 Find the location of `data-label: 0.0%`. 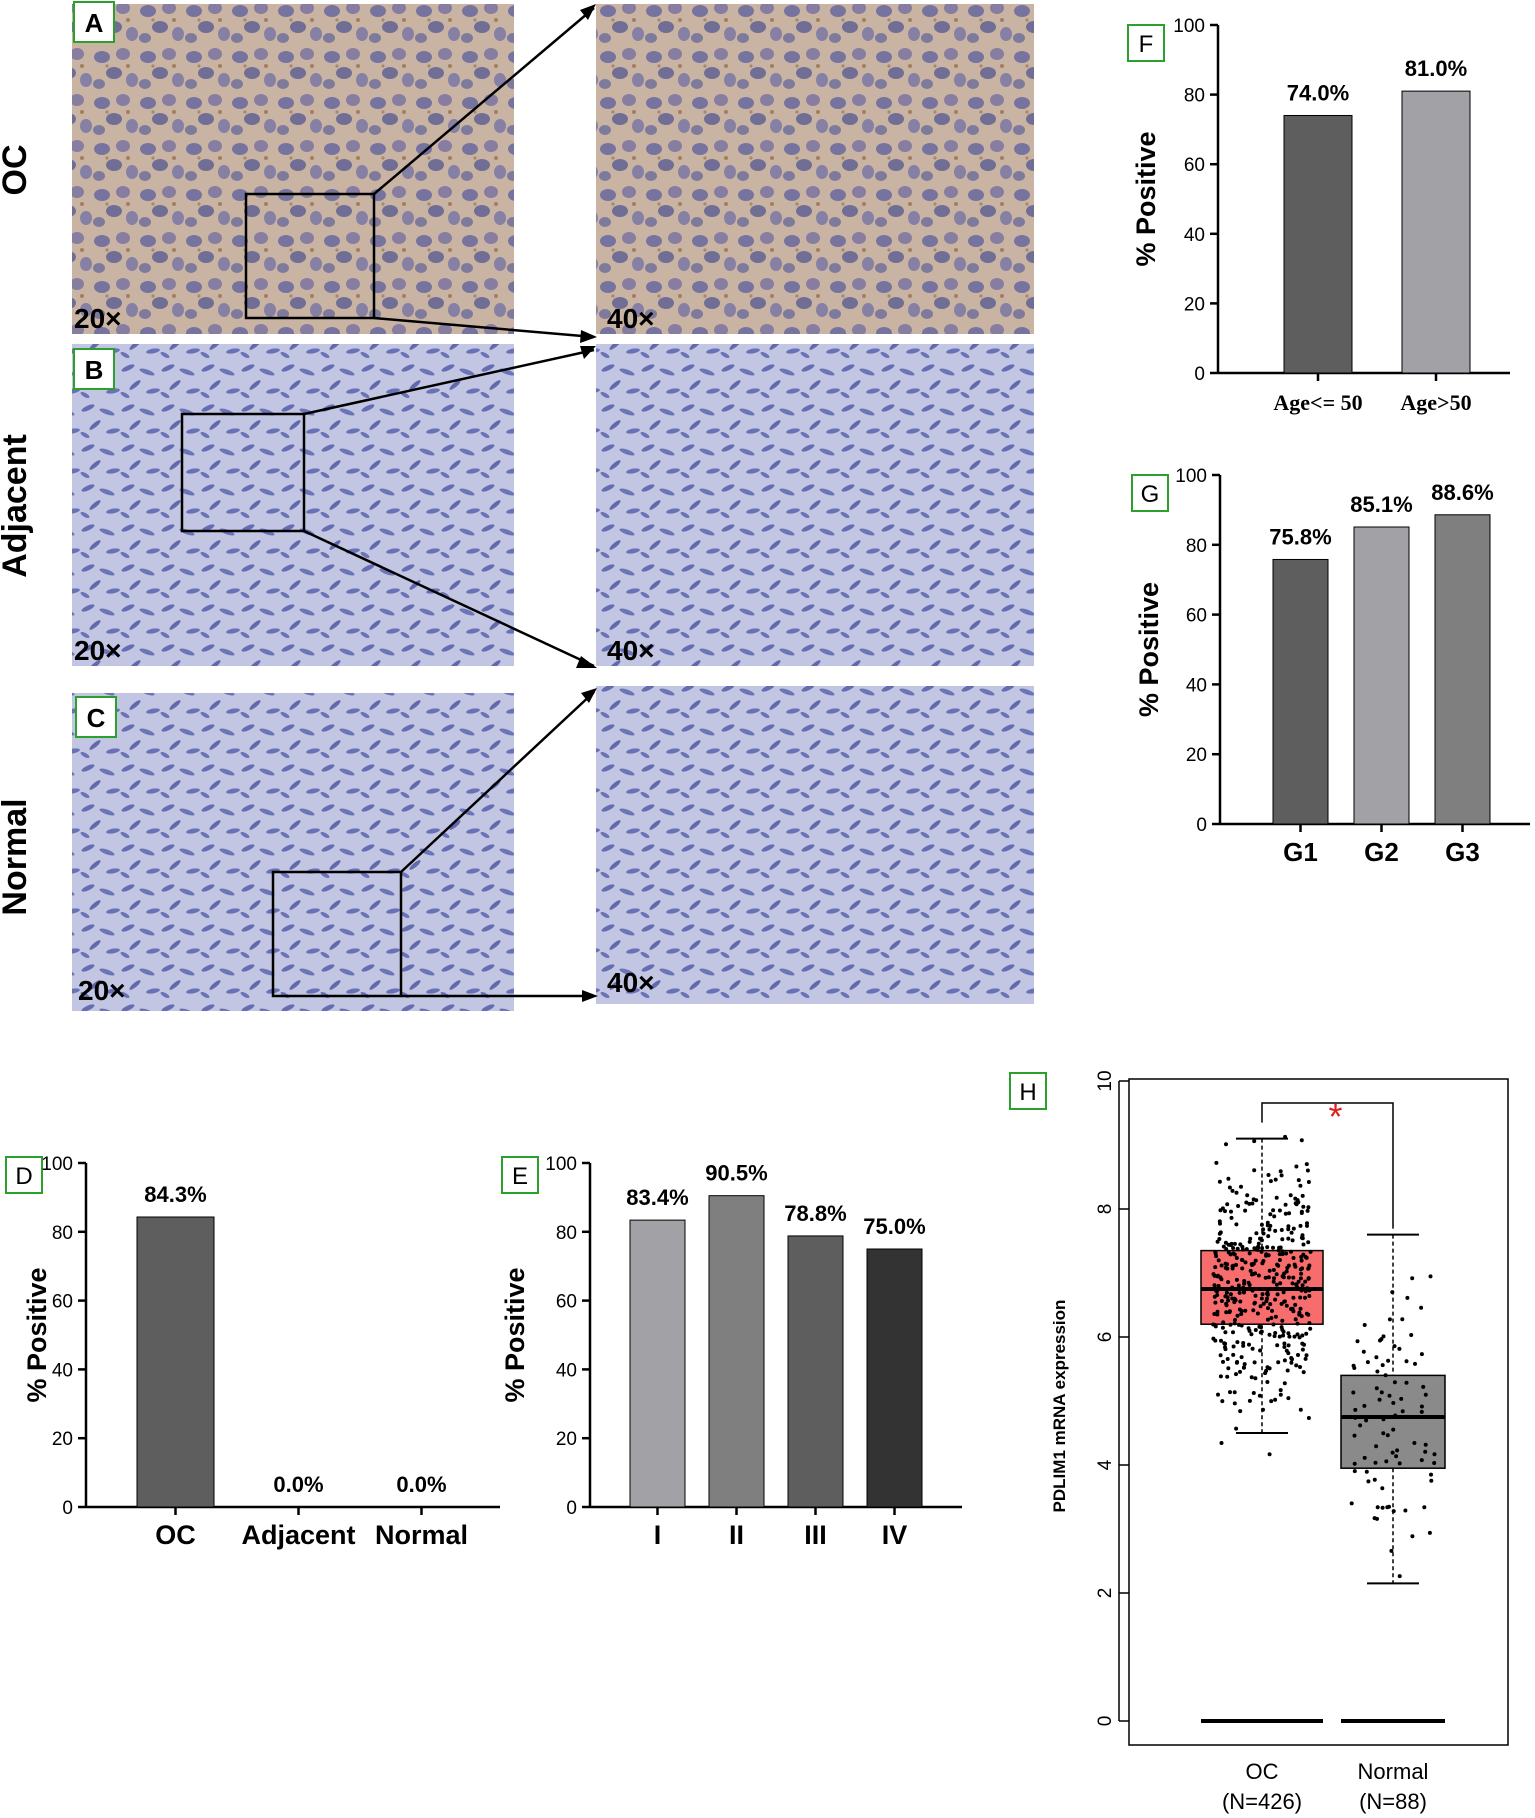

data-label: 0.0% is located at coordinates (298, 1484).